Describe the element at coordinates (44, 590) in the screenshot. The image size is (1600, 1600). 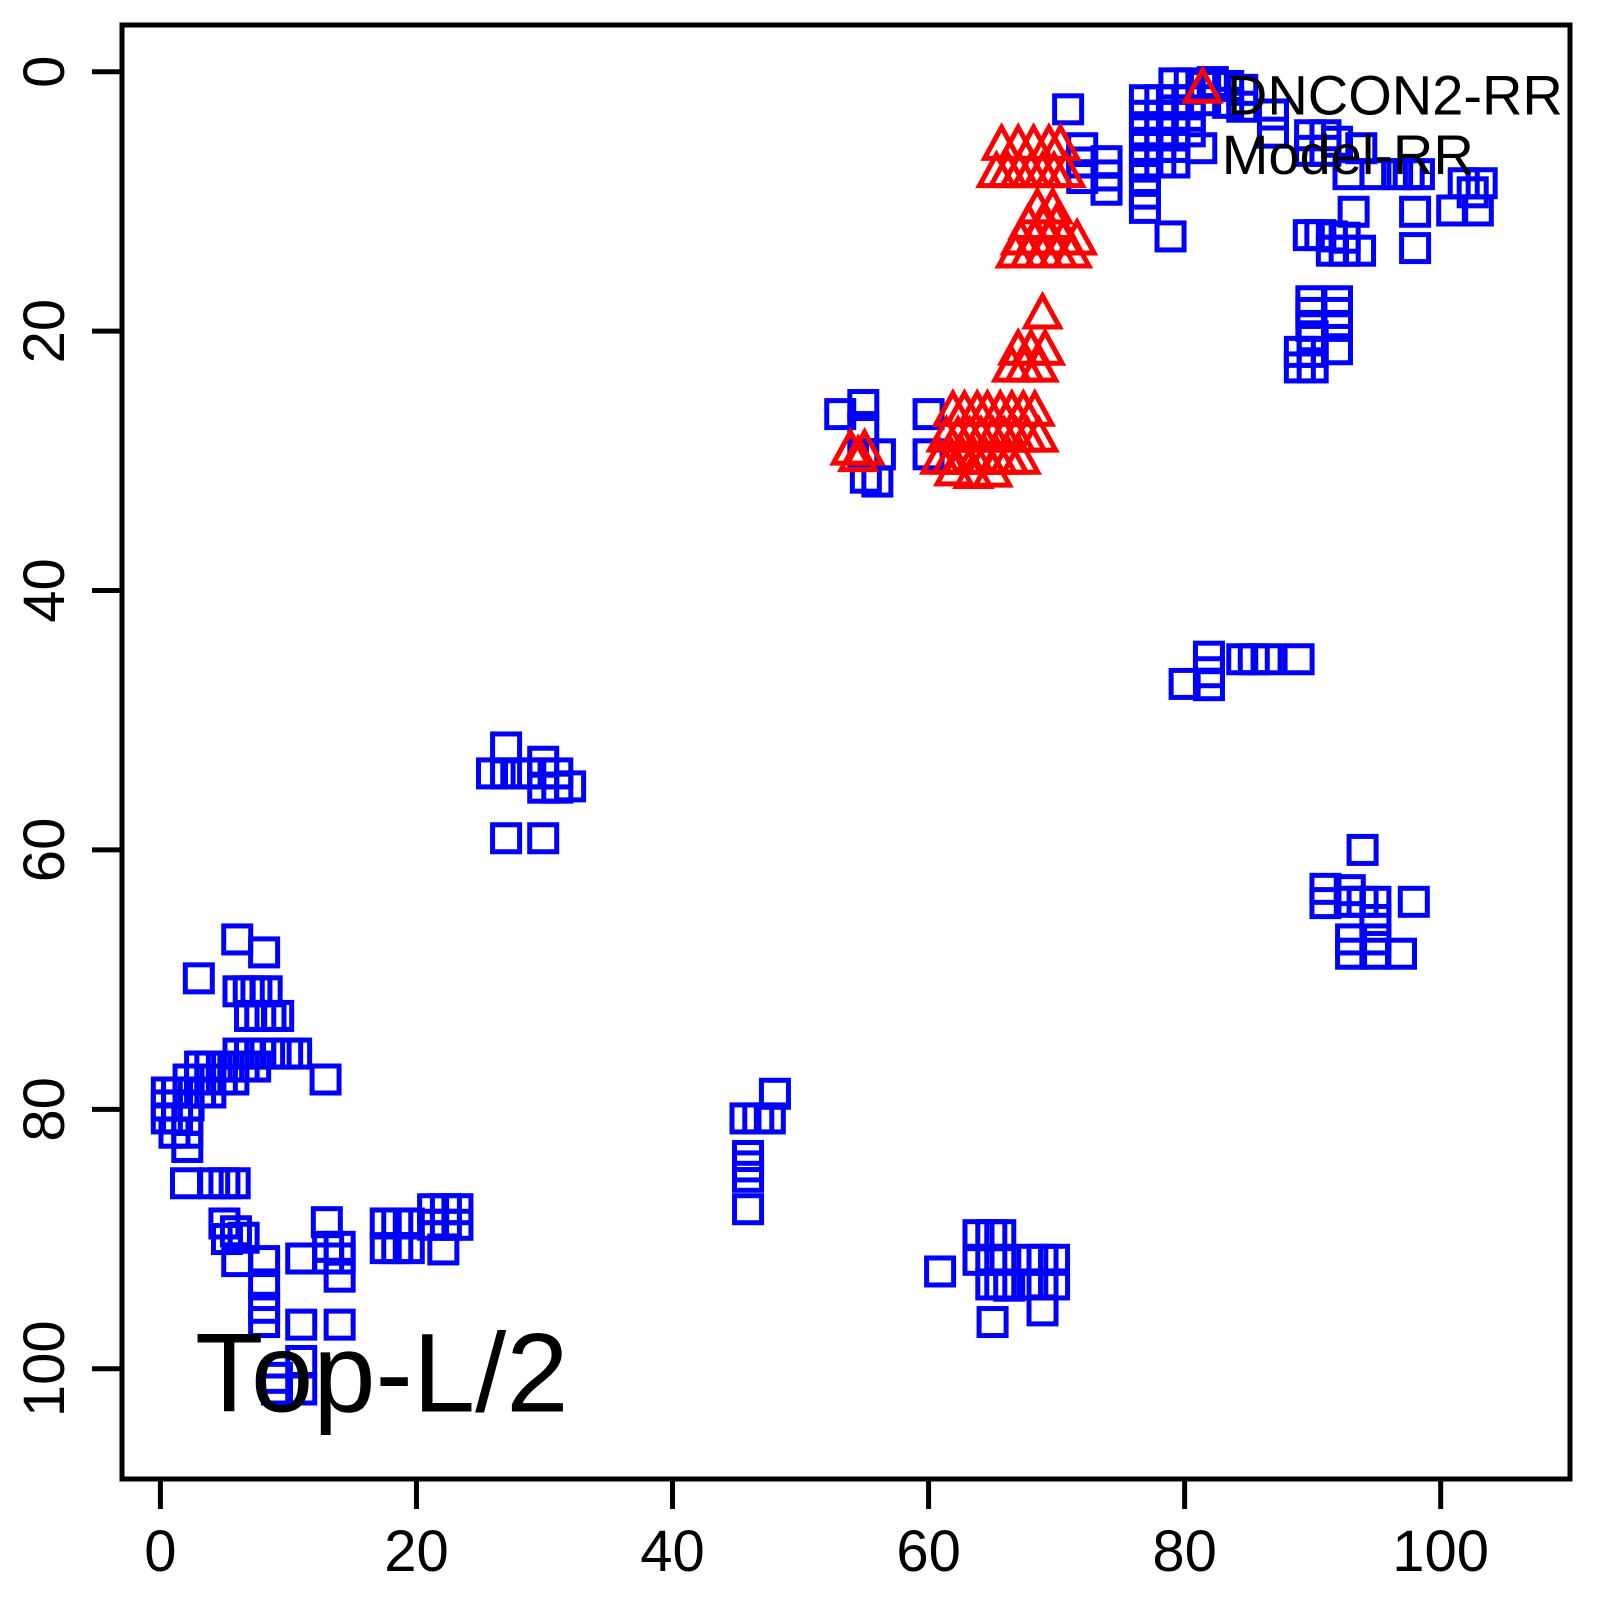
I see `y-tick-label: 40` at that location.